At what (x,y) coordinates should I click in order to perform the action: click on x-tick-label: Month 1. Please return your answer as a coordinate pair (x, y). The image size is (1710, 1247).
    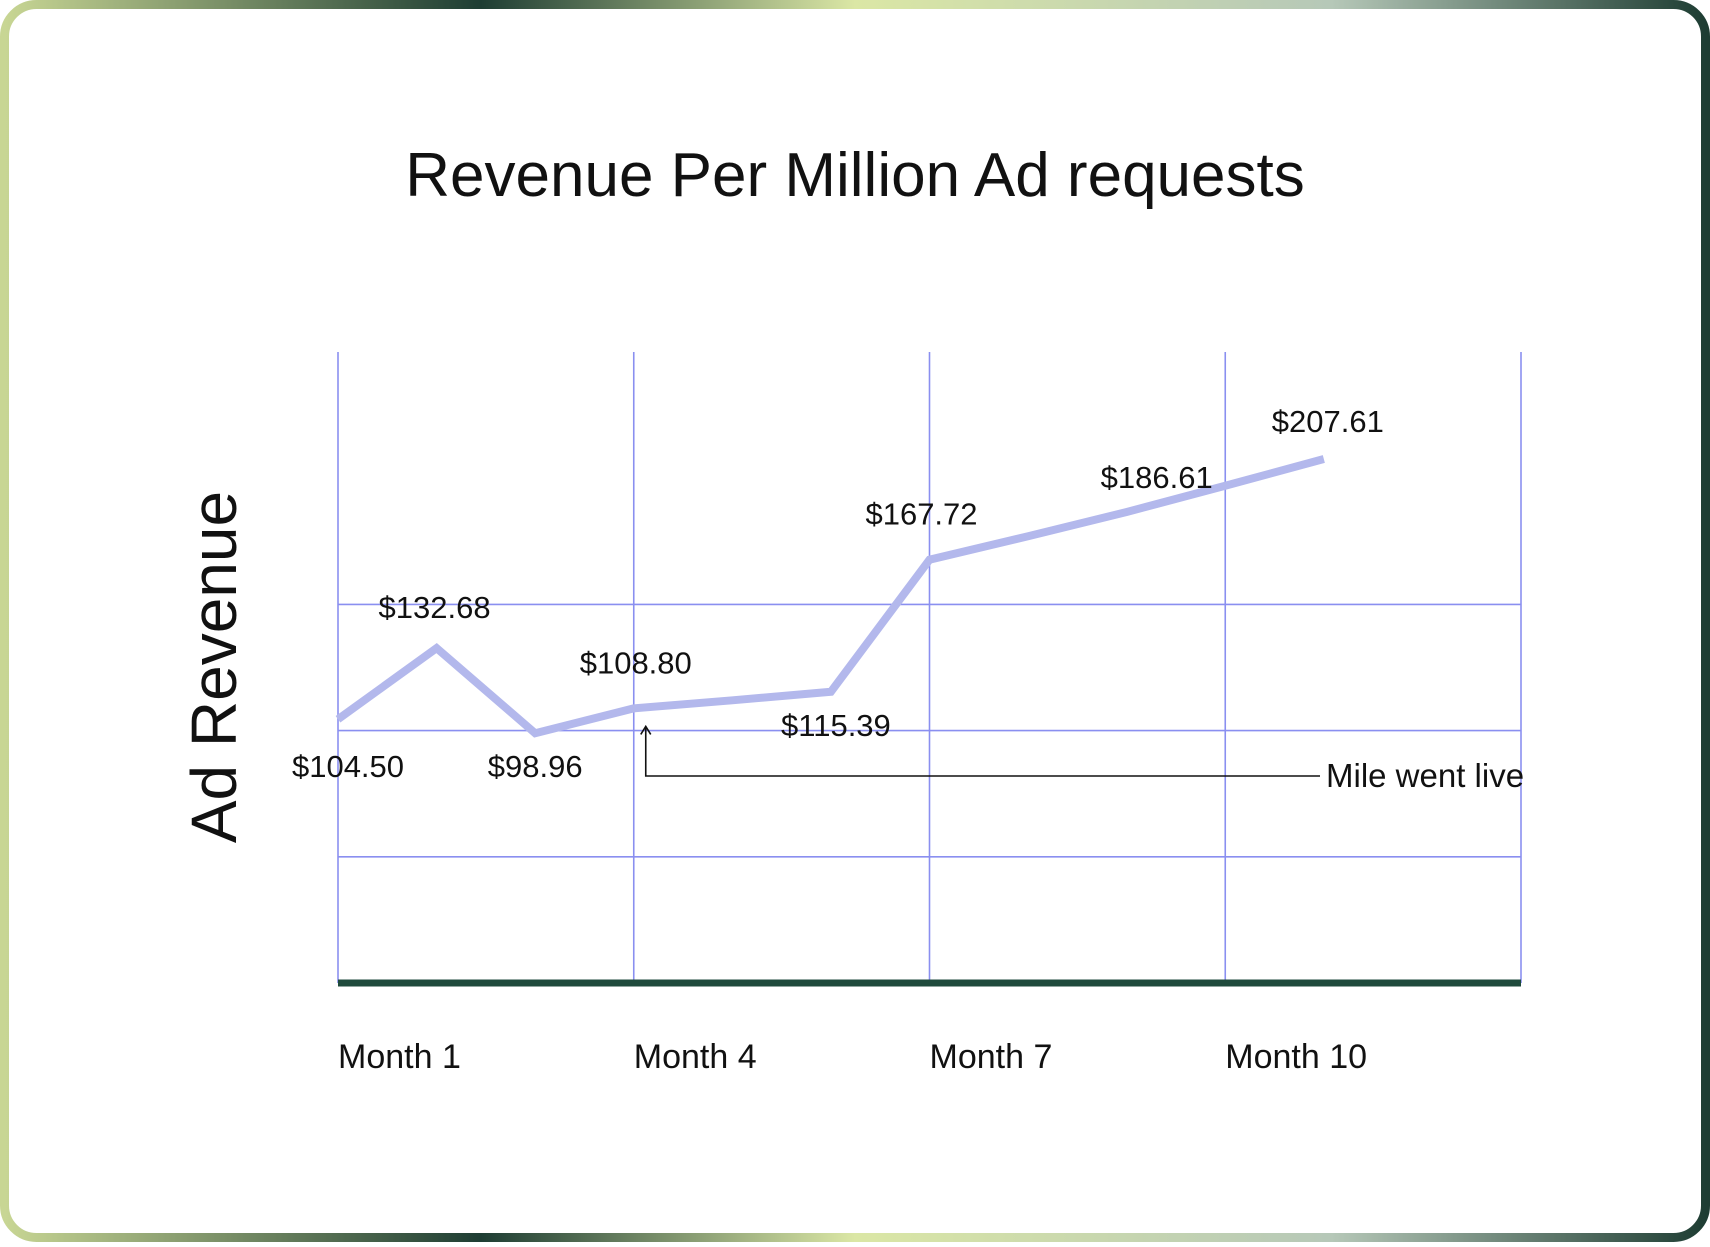
    Looking at the image, I should click on (399, 1057).